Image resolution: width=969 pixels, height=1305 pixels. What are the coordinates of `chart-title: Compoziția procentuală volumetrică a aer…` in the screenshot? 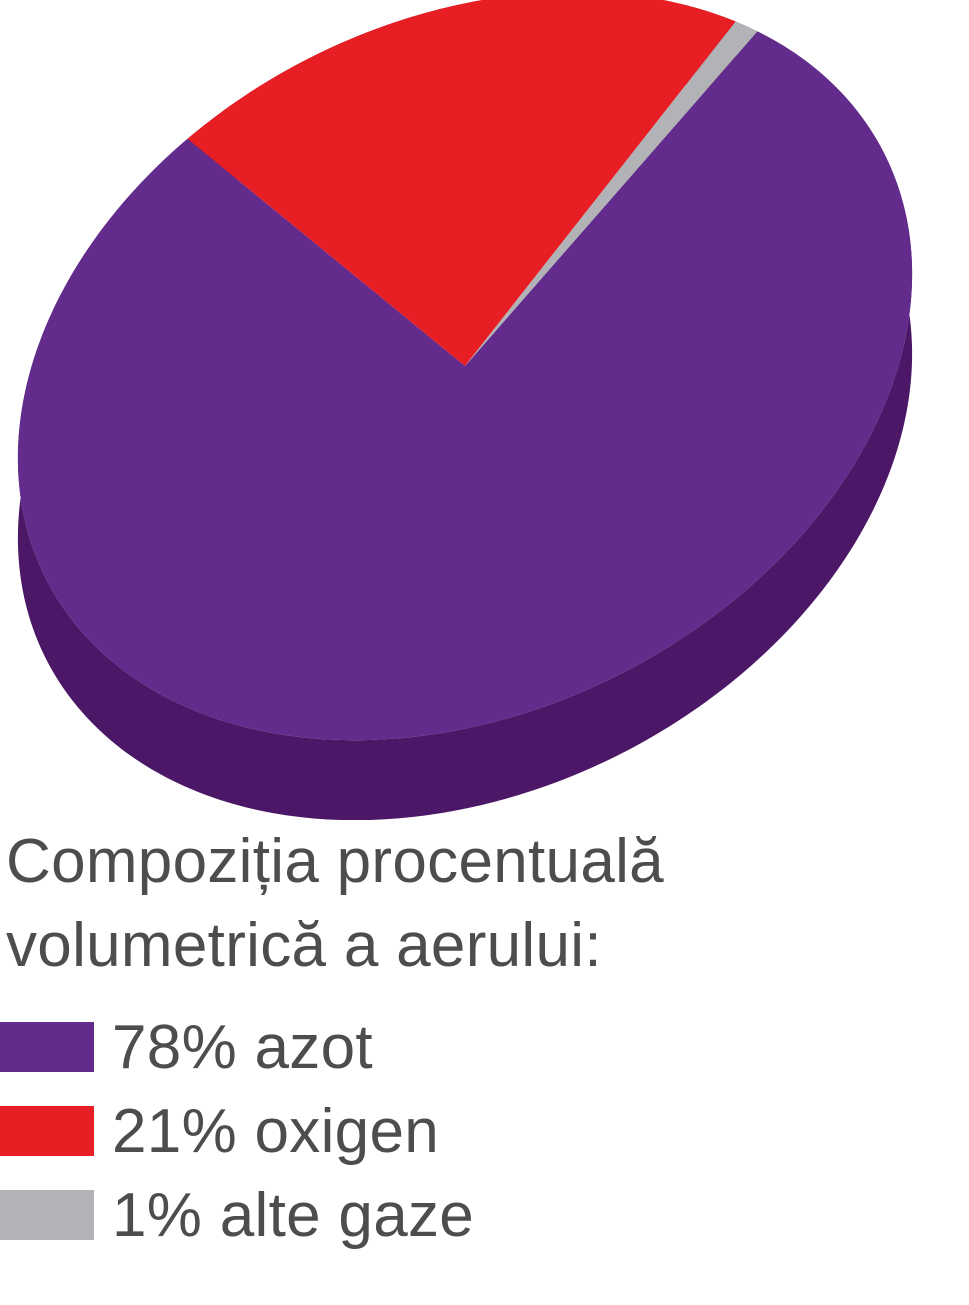 It's located at (483, 904).